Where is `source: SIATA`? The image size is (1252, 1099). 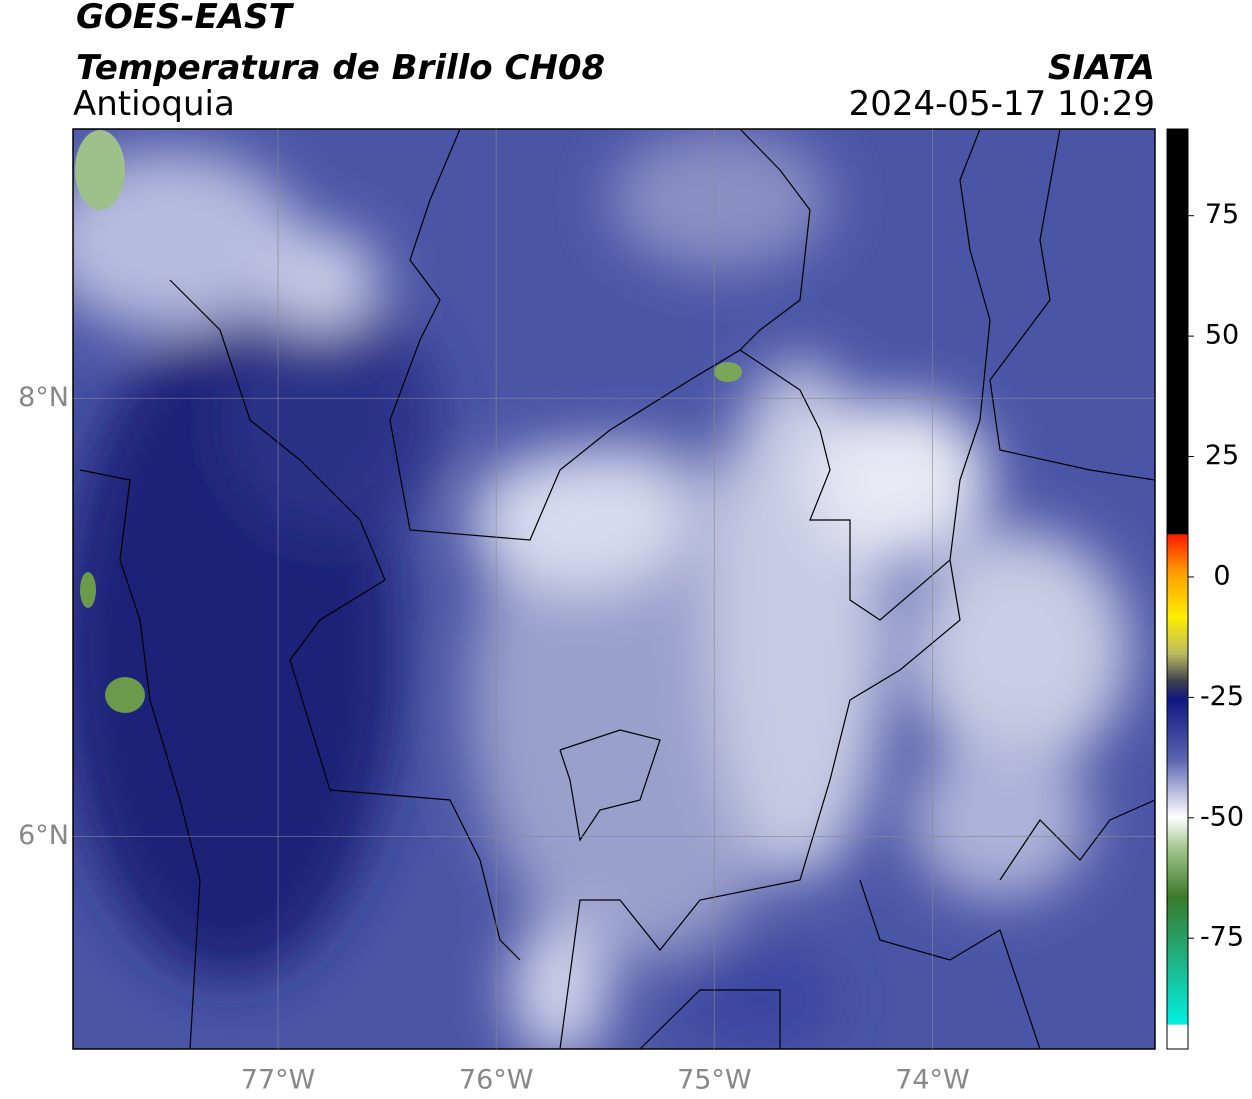 source: SIATA is located at coordinates (1101, 68).